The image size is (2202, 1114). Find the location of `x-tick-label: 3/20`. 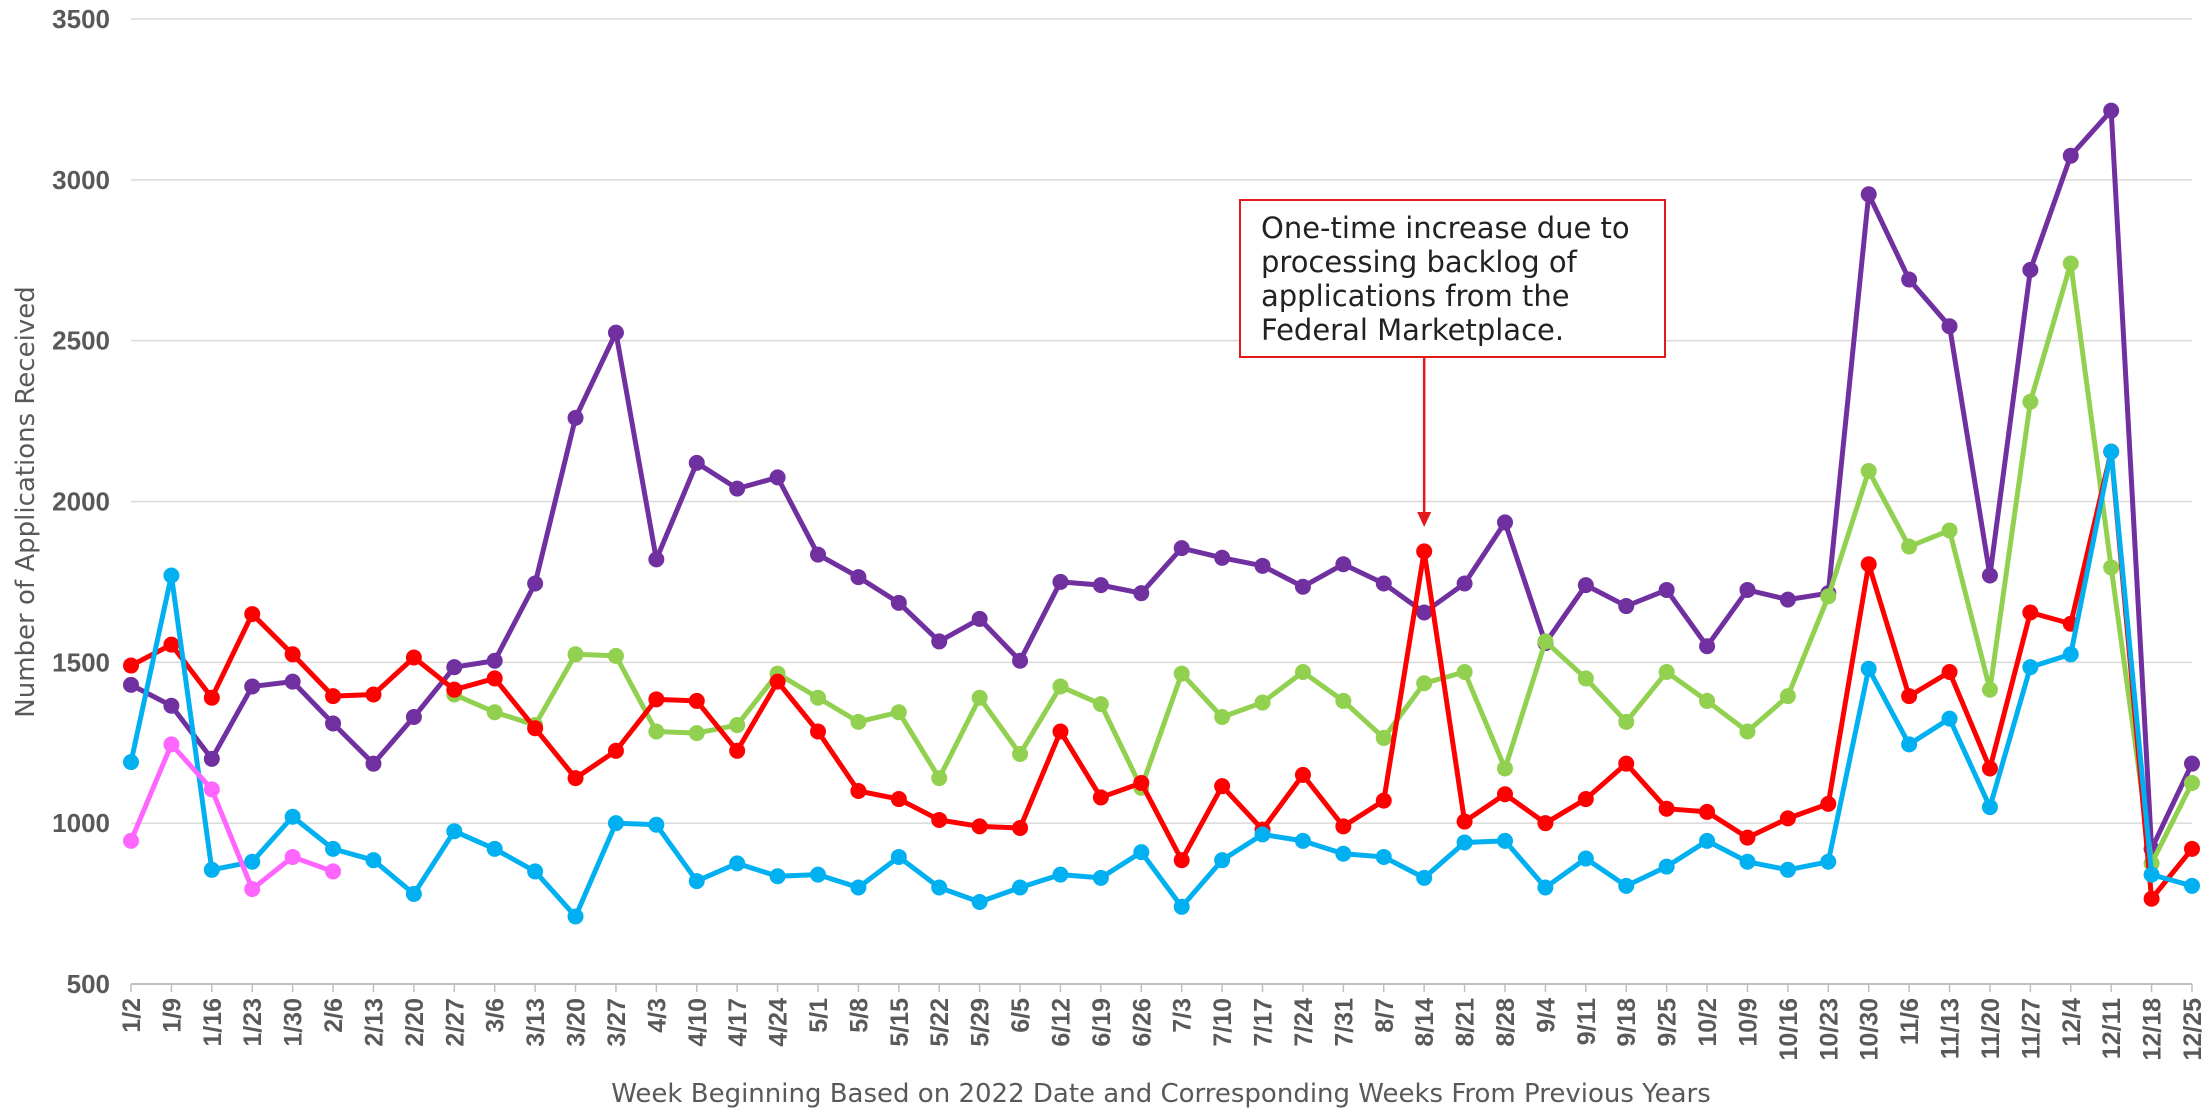

x-tick-label: 3/20 is located at coordinates (577, 1022).